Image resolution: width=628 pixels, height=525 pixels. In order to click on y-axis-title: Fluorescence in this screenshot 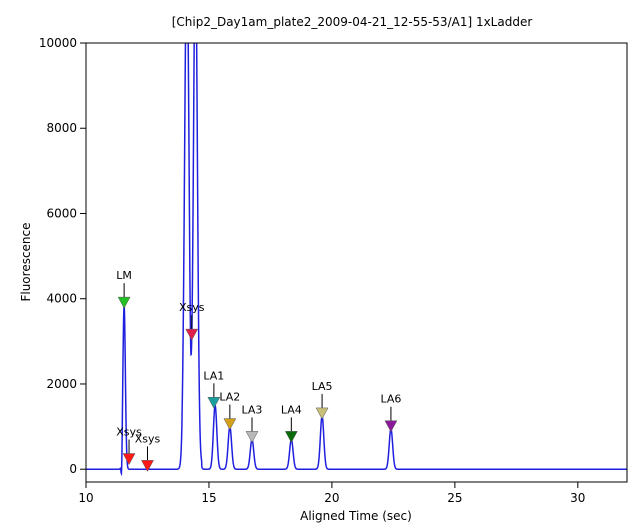, I will do `click(26, 261)`.